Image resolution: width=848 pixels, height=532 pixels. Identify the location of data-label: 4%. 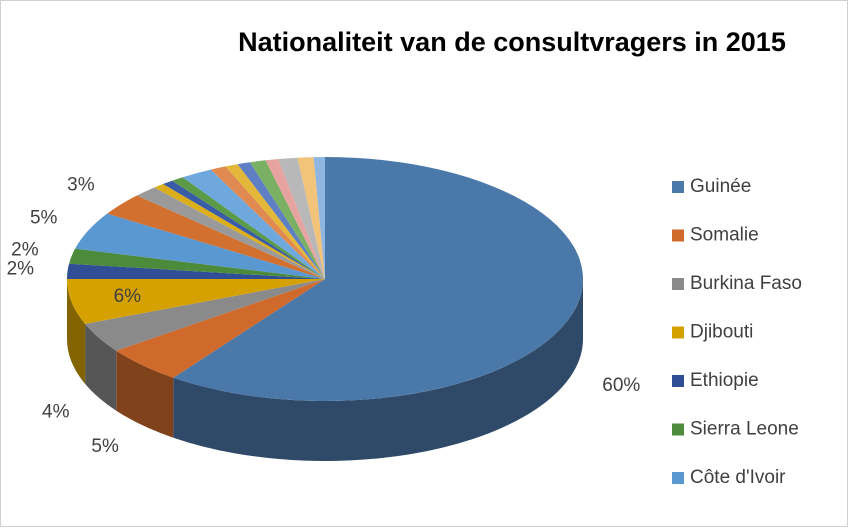
(56, 411).